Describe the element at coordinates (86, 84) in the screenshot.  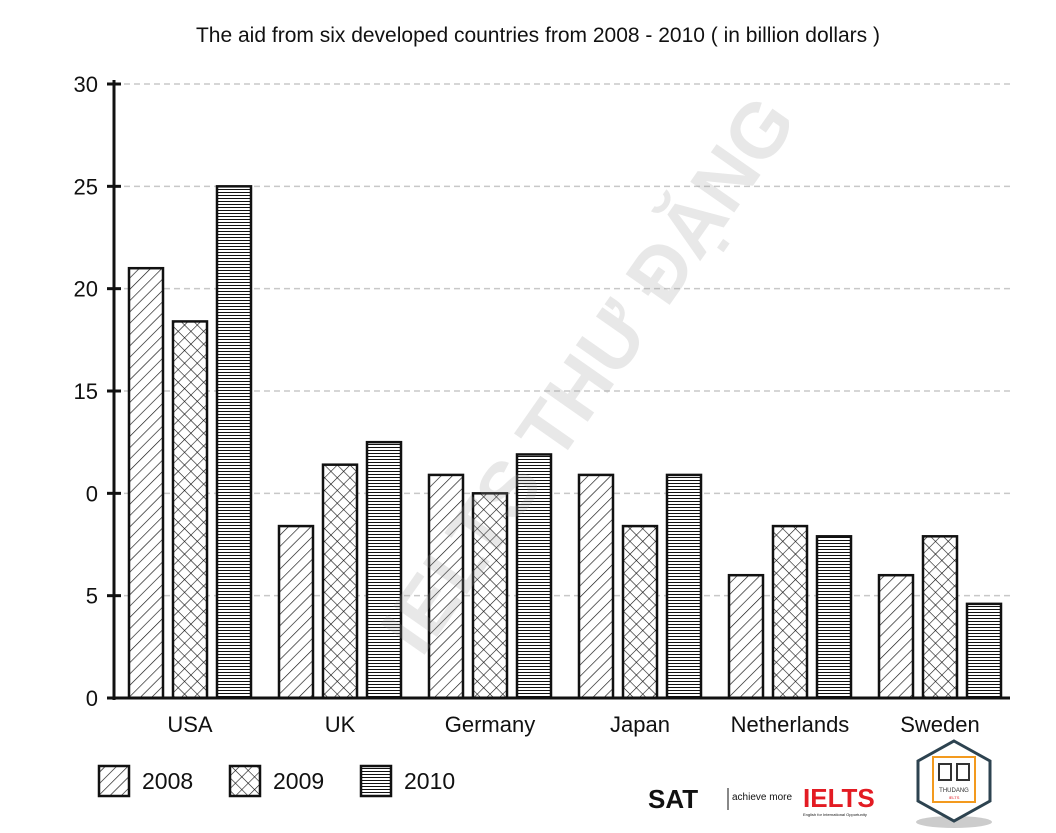
I see `y-tick-label: 30` at that location.